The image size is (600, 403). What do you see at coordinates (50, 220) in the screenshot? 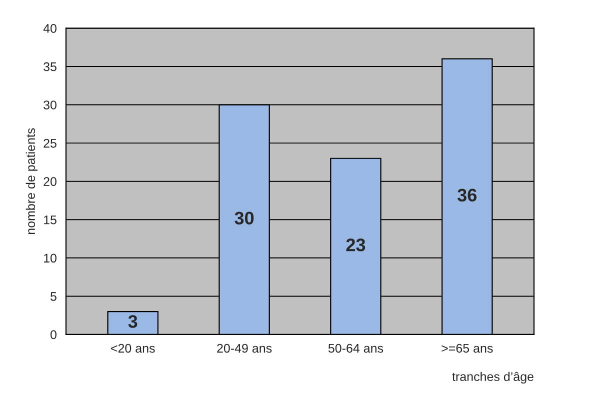
I see `y-tick-label: 15` at bounding box center [50, 220].